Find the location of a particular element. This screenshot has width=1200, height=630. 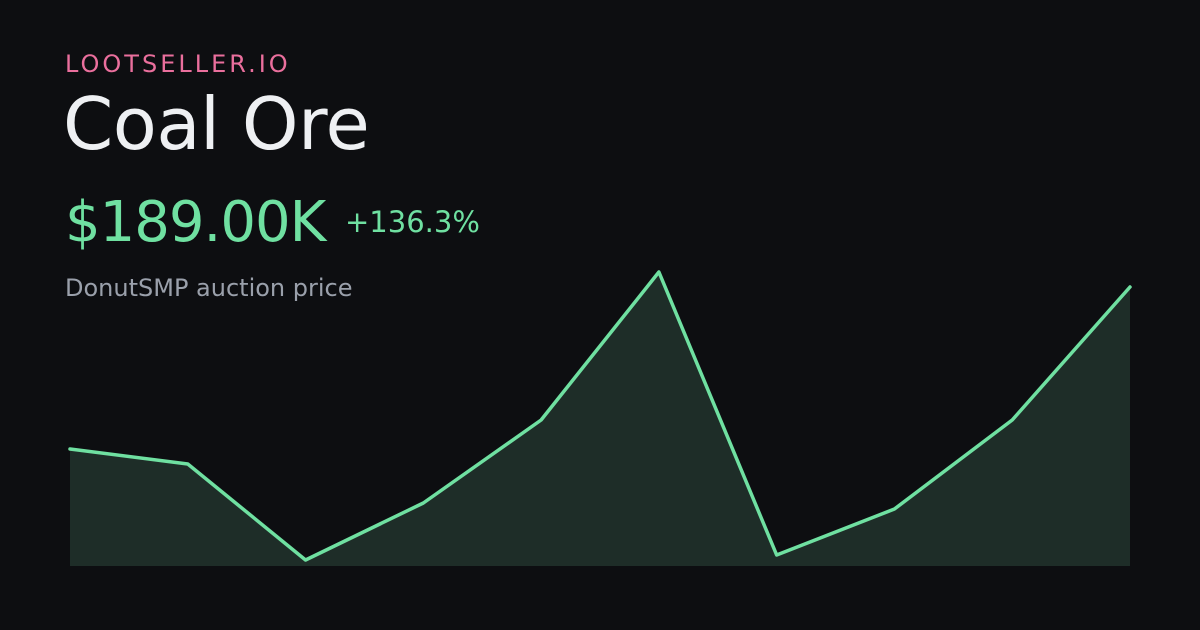

price-change: +136.3% is located at coordinates (412, 222).